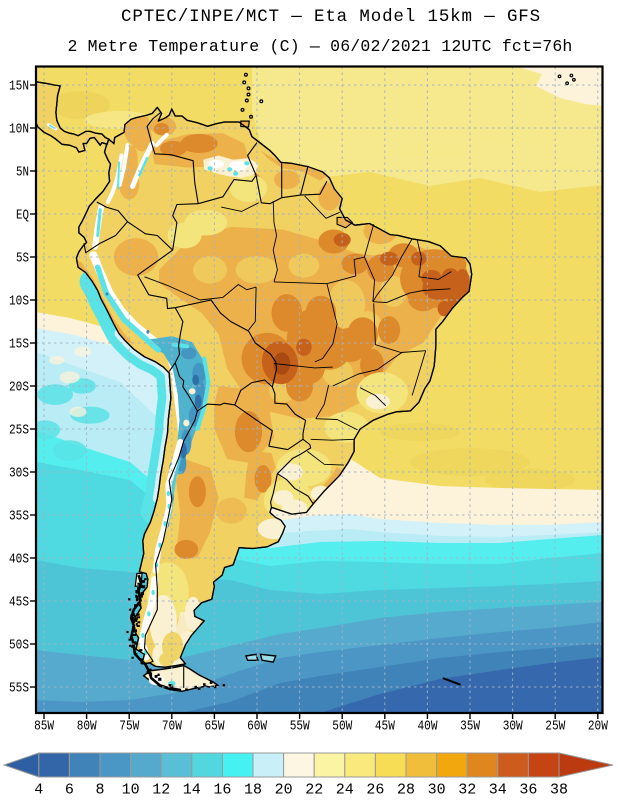 The width and height of the screenshot is (618, 800). I want to click on svg-text: 70W, so click(172, 727).